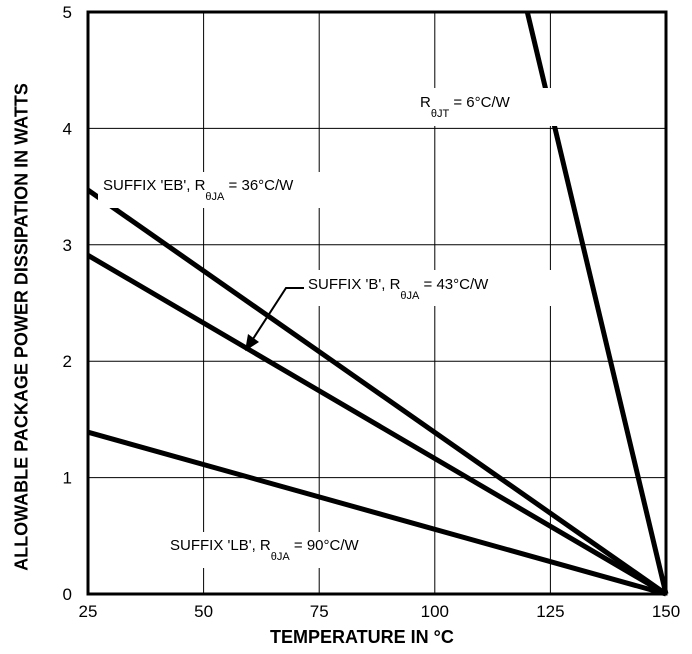  Describe the element at coordinates (203, 611) in the screenshot. I see `x-tick-label: 50` at that location.